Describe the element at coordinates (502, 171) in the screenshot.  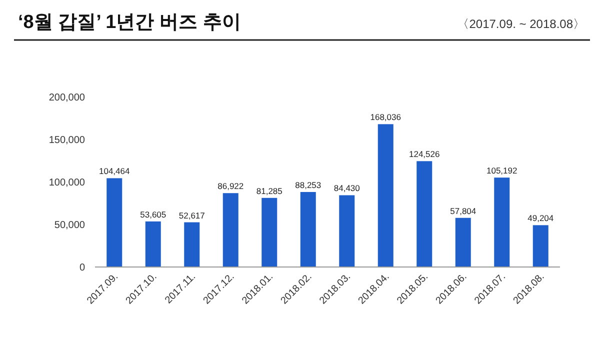
I see `data-label: 105,192` at that location.